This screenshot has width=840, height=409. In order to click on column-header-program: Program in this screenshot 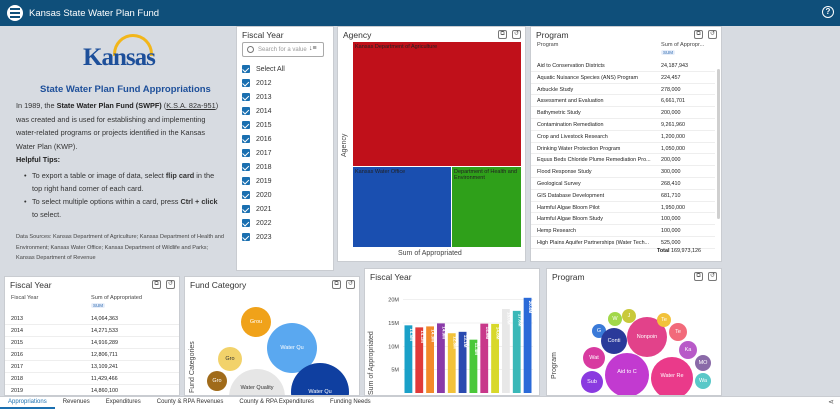, I will do `click(548, 45)`.